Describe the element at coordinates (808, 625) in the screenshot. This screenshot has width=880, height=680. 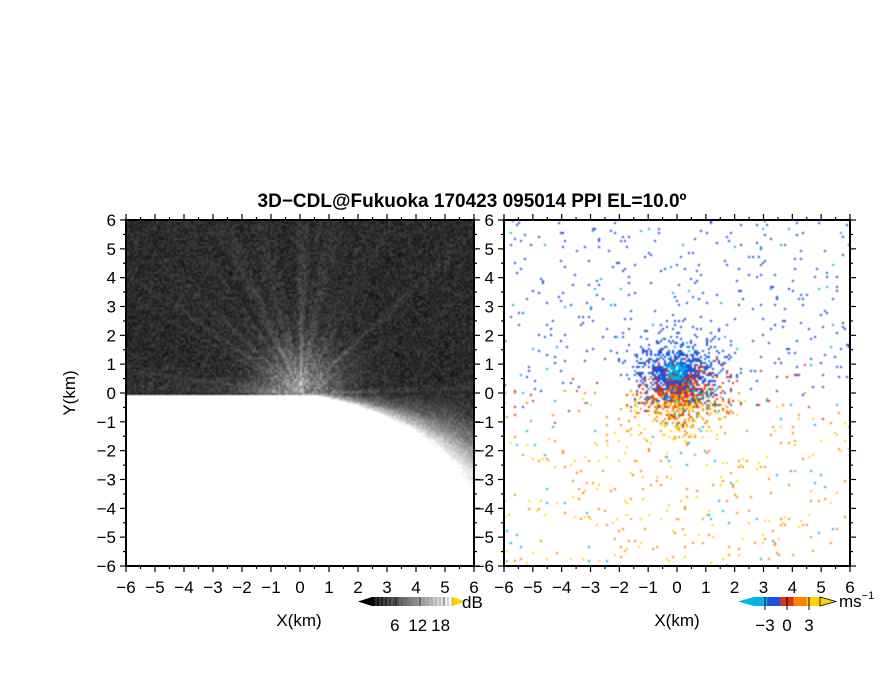
I see `colorbar-tick-label: 3` at that location.